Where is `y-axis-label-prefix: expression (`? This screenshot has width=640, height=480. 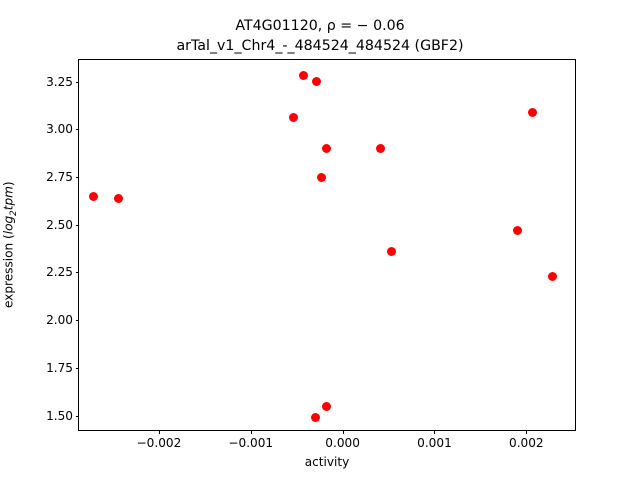 y-axis-label-prefix: expression ( is located at coordinates (8, 271).